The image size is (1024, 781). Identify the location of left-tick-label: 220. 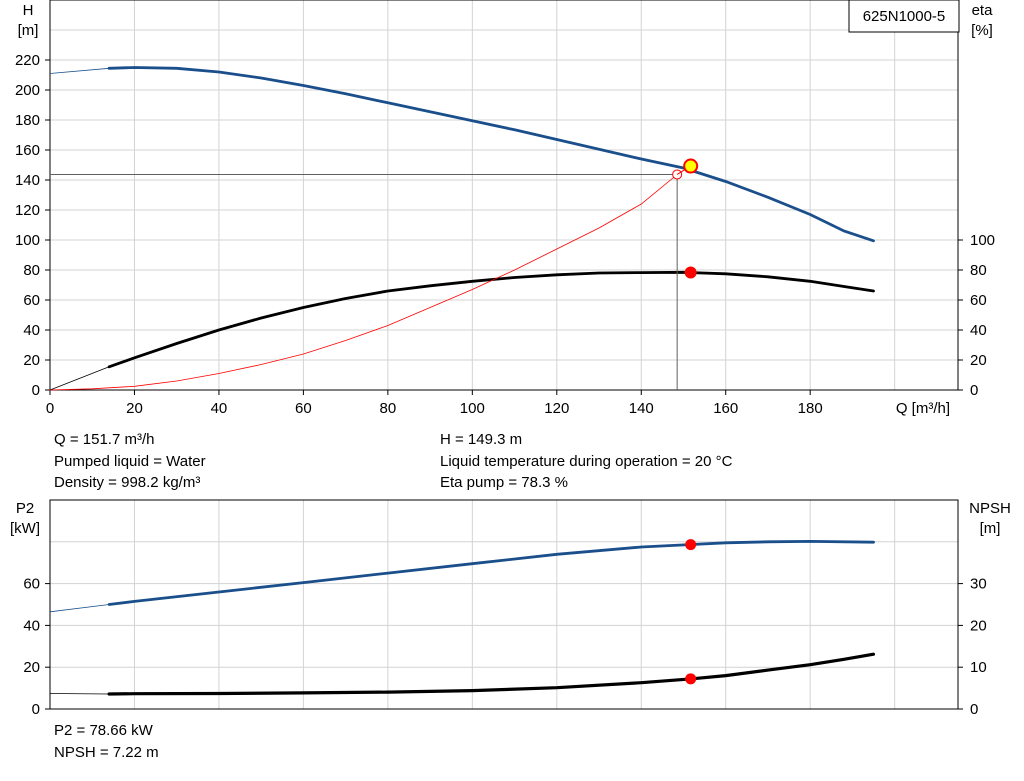
(27, 60).